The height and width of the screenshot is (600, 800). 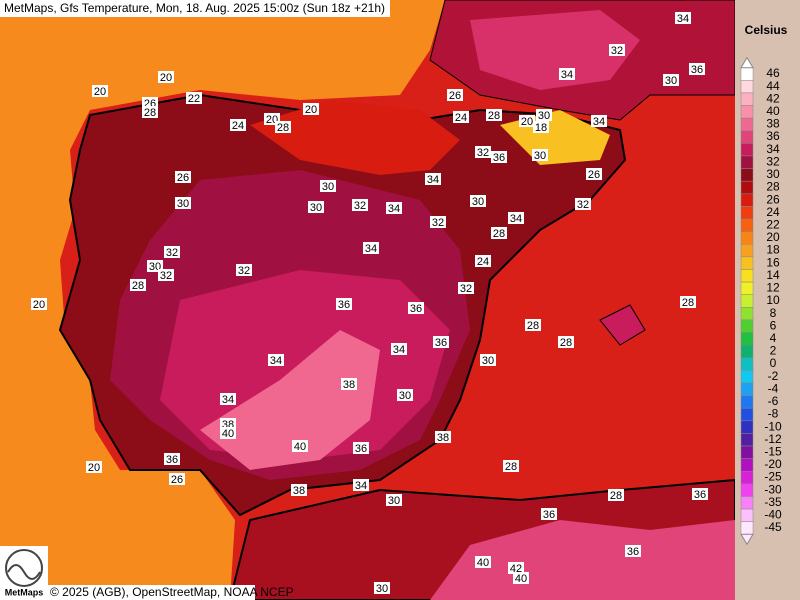 I want to click on contour-label: 40, so click(x=300, y=446).